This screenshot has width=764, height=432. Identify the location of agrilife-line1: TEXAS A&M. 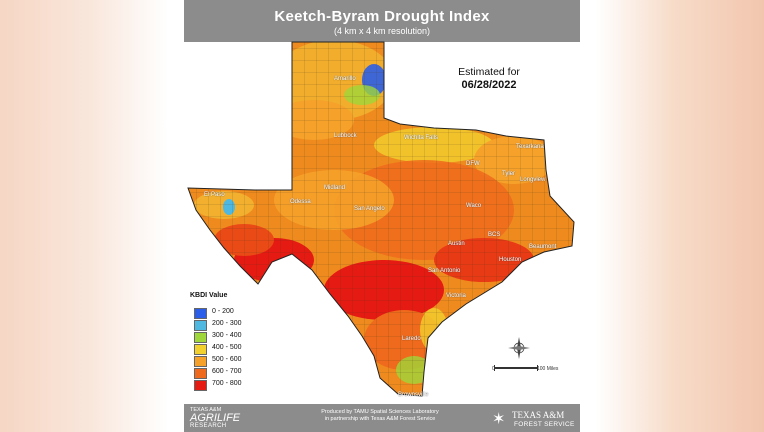
(206, 410).